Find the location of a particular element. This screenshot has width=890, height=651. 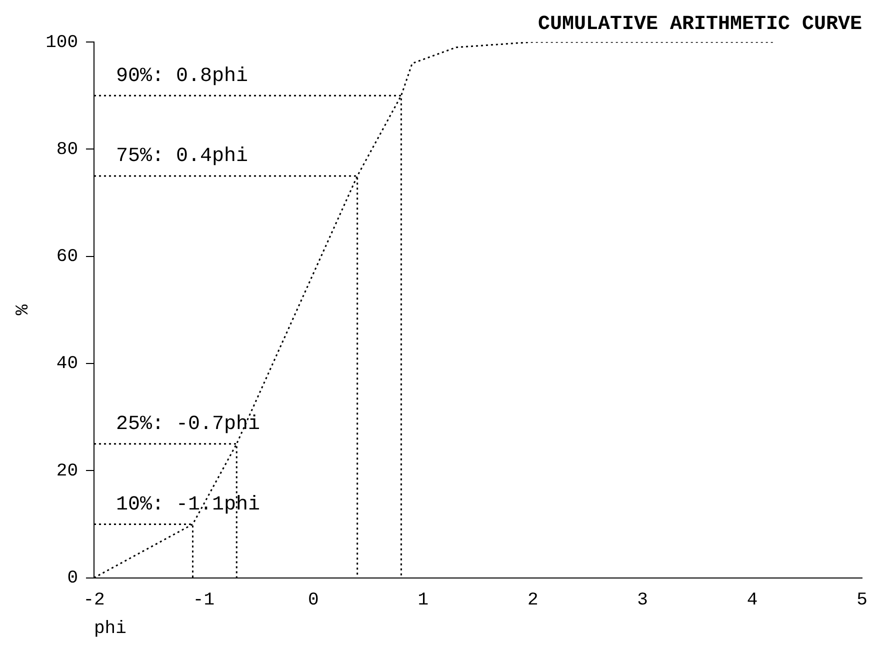

x-tick-label: 4 is located at coordinates (752, 600).